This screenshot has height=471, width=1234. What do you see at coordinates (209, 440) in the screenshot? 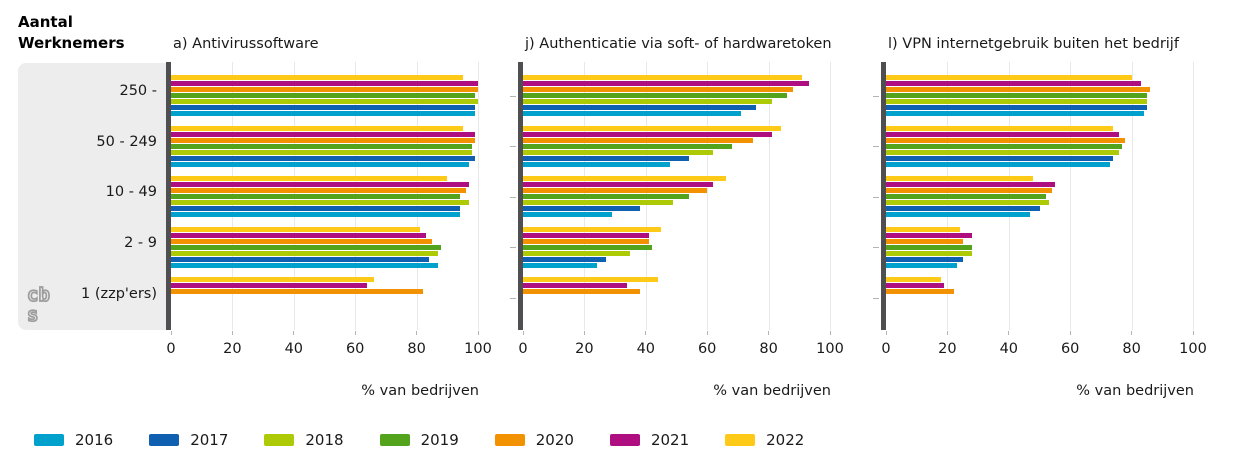
I see `legend-label: 2017` at bounding box center [209, 440].